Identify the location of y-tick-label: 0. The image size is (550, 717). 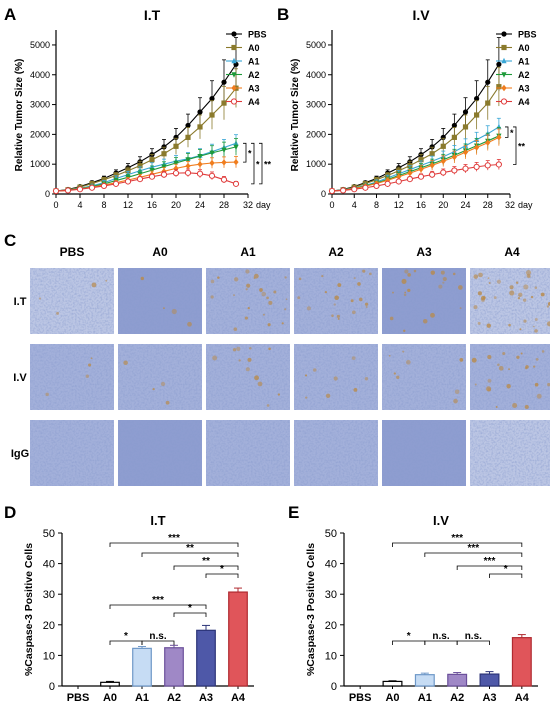
(47, 194).